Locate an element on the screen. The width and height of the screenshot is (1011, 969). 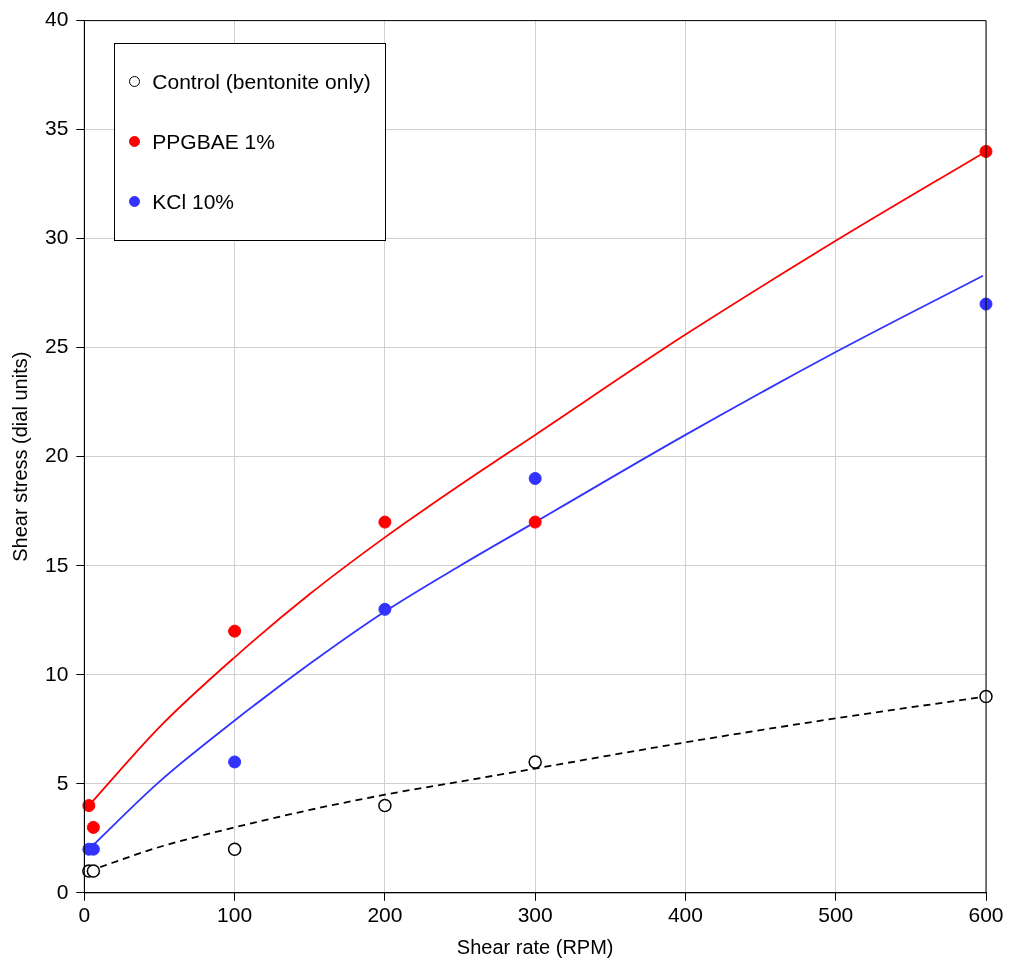
x-tick-label: 600 is located at coordinates (986, 915).